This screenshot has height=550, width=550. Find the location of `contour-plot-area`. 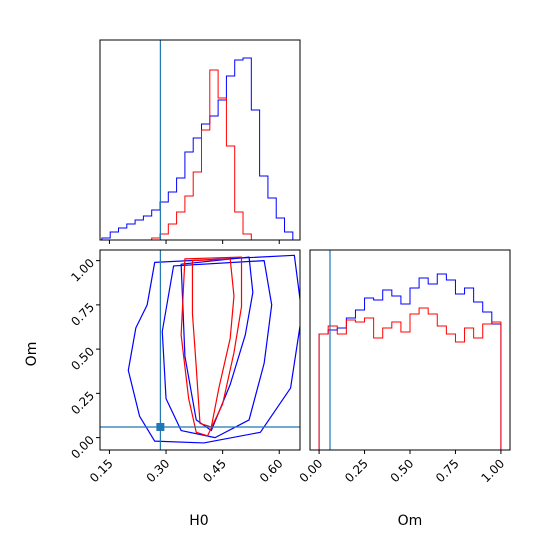

contour-plot-area is located at coordinates (200, 350).